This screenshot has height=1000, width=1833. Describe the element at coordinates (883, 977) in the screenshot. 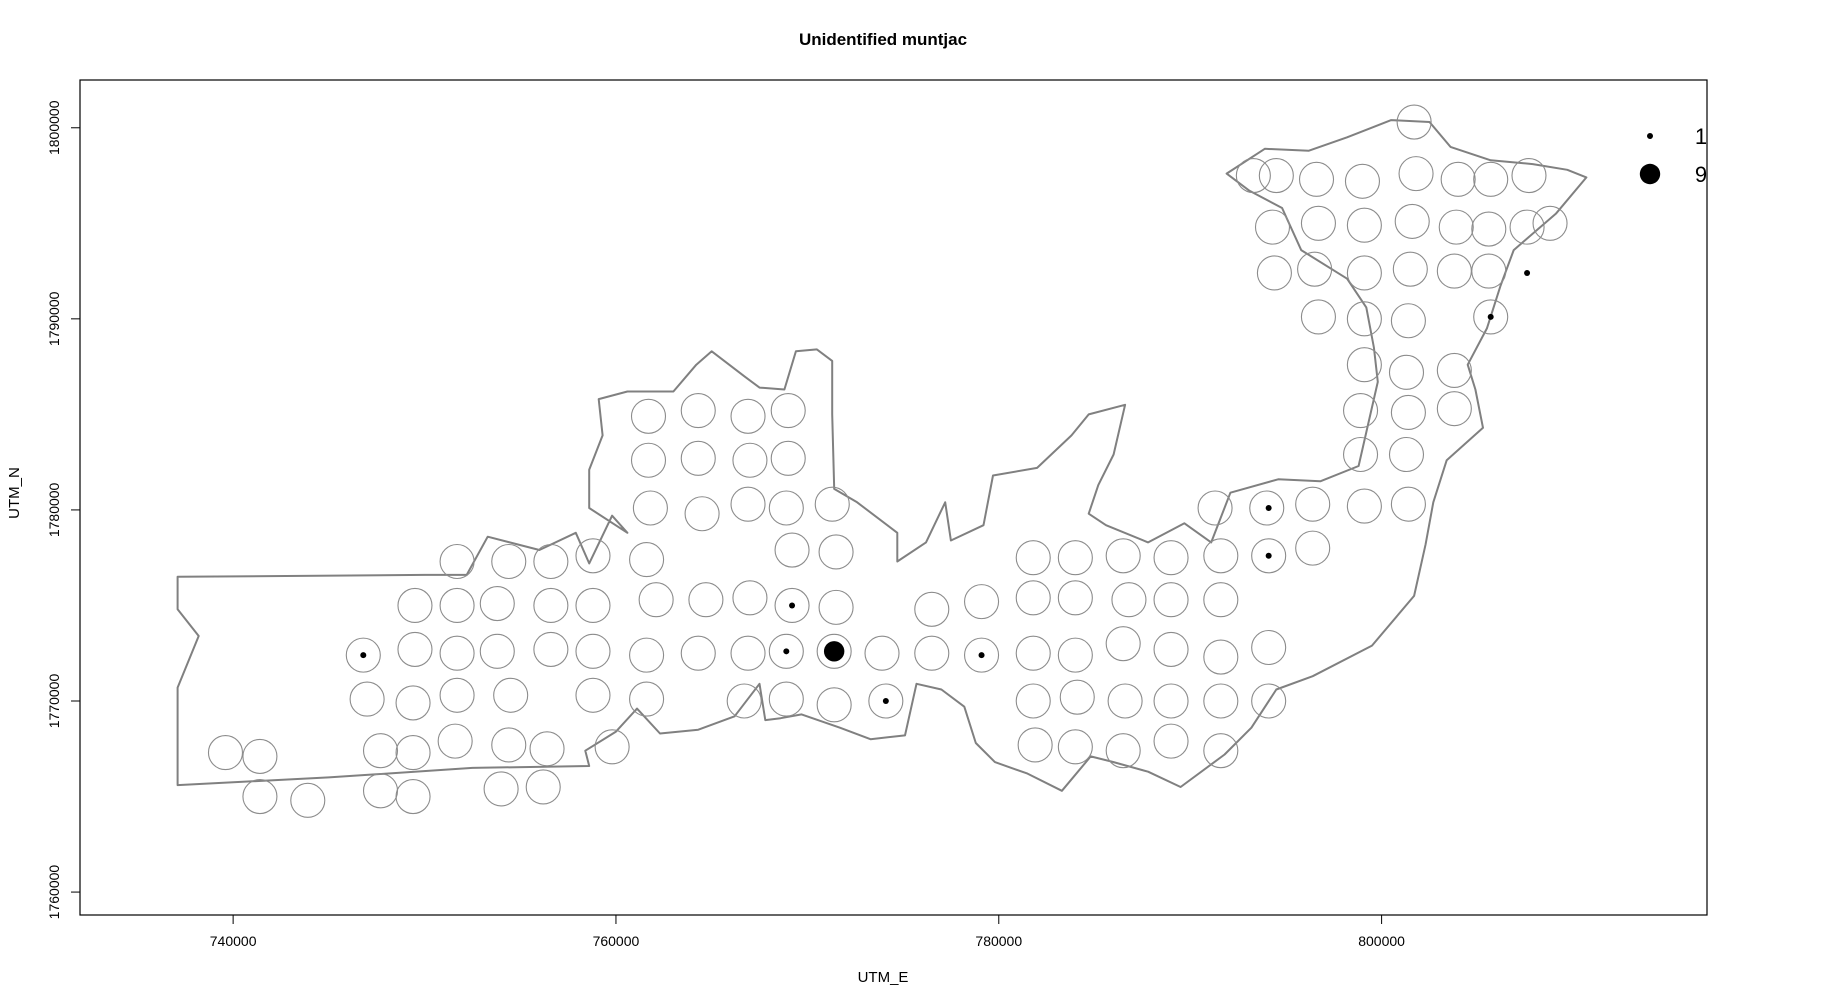

I see `x-axis-label: UTM_E` at that location.